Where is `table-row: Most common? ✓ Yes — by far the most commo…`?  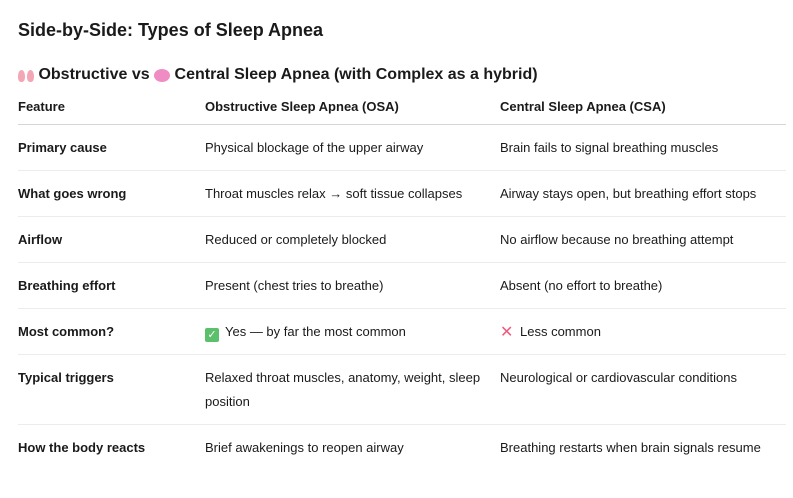
table-row: Most common? ✓ Yes — by far the most commo… is located at coordinates (402, 331).